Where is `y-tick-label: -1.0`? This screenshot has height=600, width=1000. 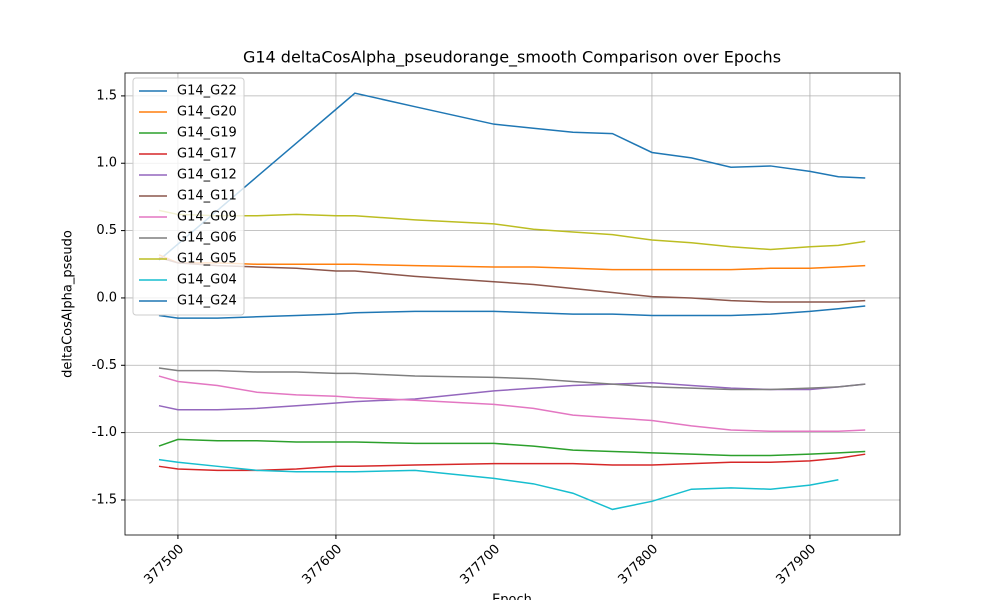 y-tick-label: -1.0 is located at coordinates (104, 432).